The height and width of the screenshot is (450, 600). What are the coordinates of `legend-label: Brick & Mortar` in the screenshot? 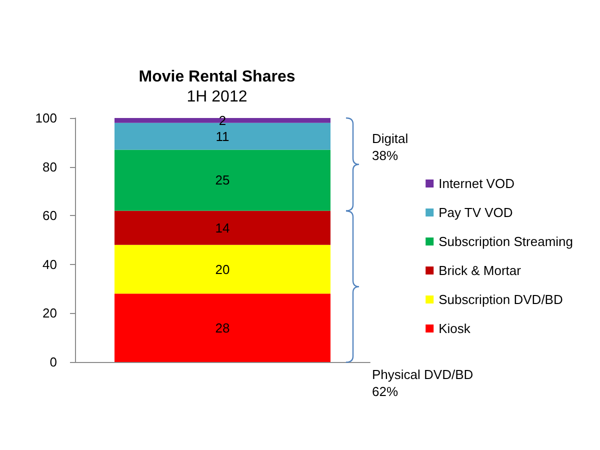 It's located at (480, 270).